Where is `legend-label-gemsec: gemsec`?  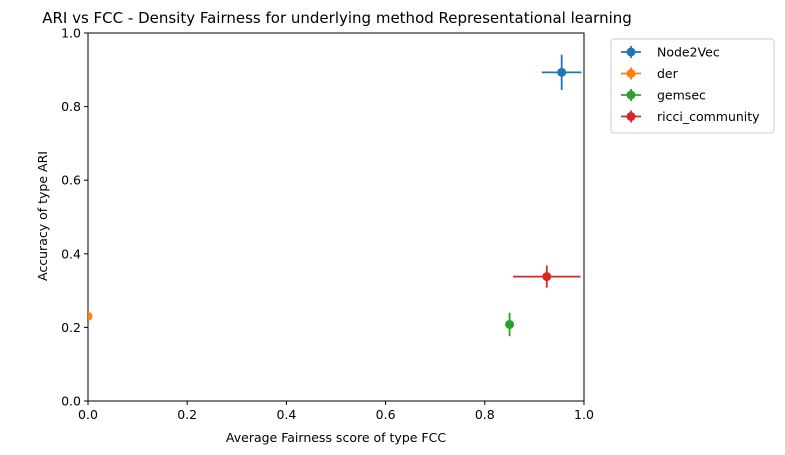
legend-label-gemsec: gemsec is located at coordinates (681, 95).